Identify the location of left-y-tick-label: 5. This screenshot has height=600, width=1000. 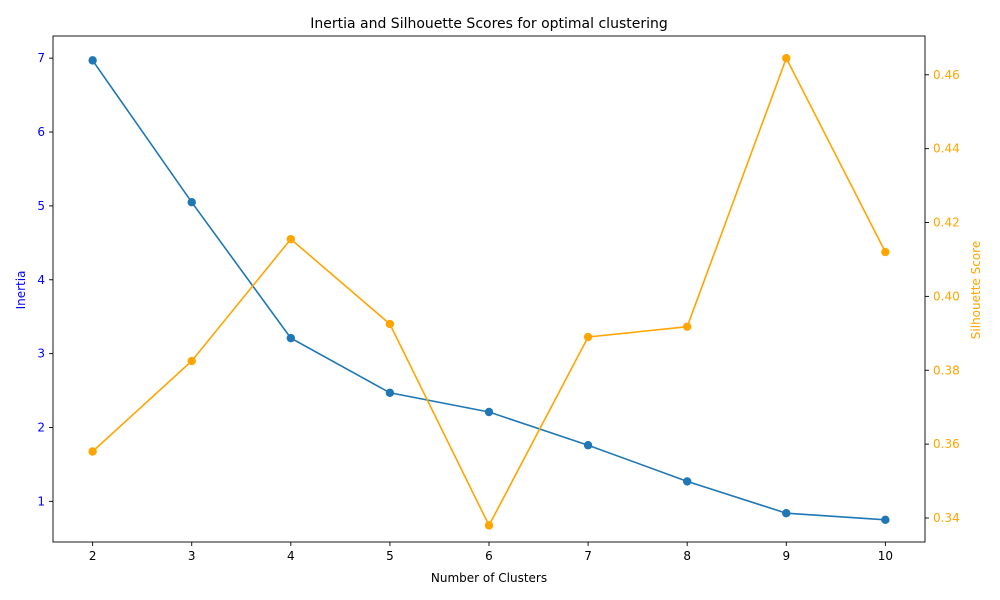
(41, 206).